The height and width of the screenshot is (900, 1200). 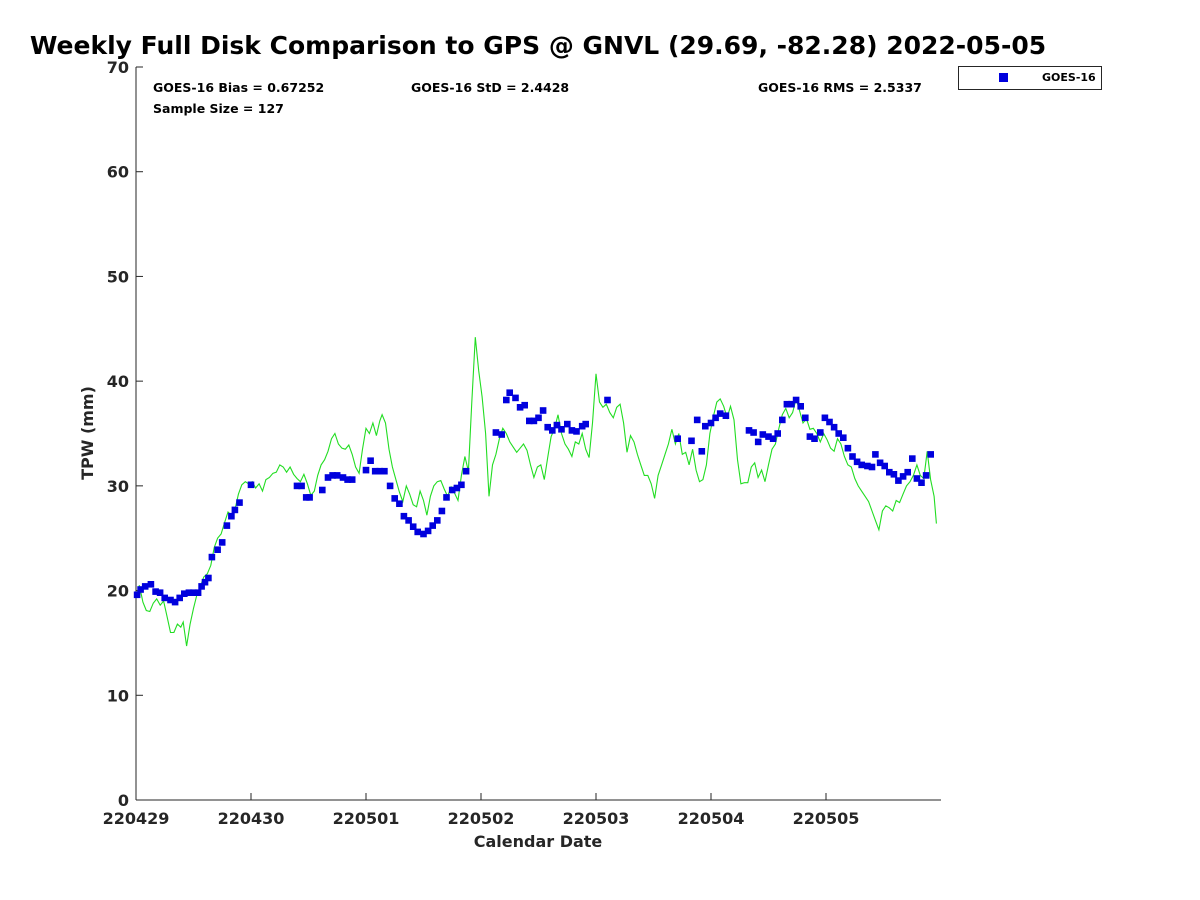 What do you see at coordinates (711, 818) in the screenshot?
I see `x-tick-label: 220504` at bounding box center [711, 818].